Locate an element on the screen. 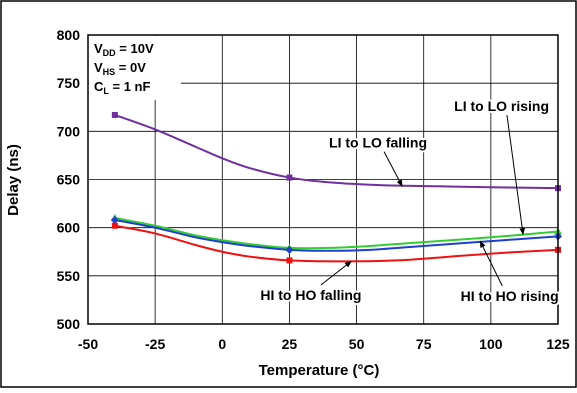 The image size is (577, 393). condition-cl: CL = 1 nF is located at coordinates (122, 87).